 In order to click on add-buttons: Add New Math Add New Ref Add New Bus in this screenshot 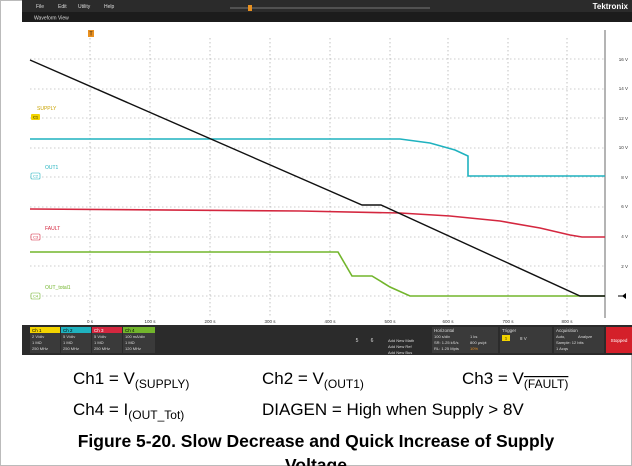, I will do `click(401, 346)`.